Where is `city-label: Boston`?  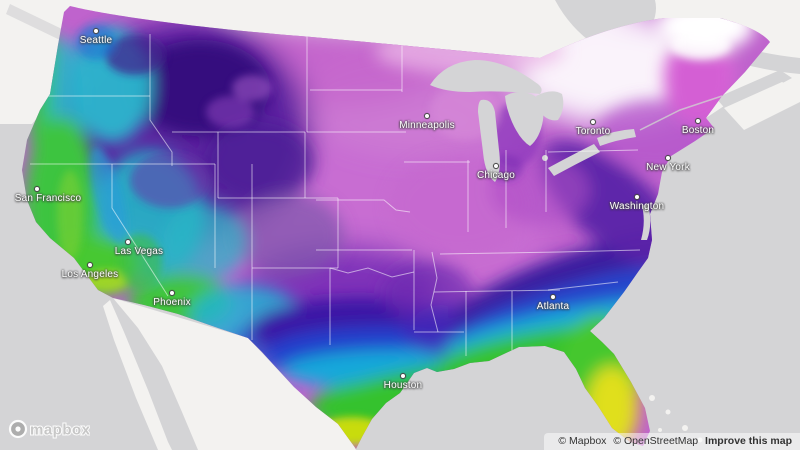 city-label: Boston is located at coordinates (698, 130).